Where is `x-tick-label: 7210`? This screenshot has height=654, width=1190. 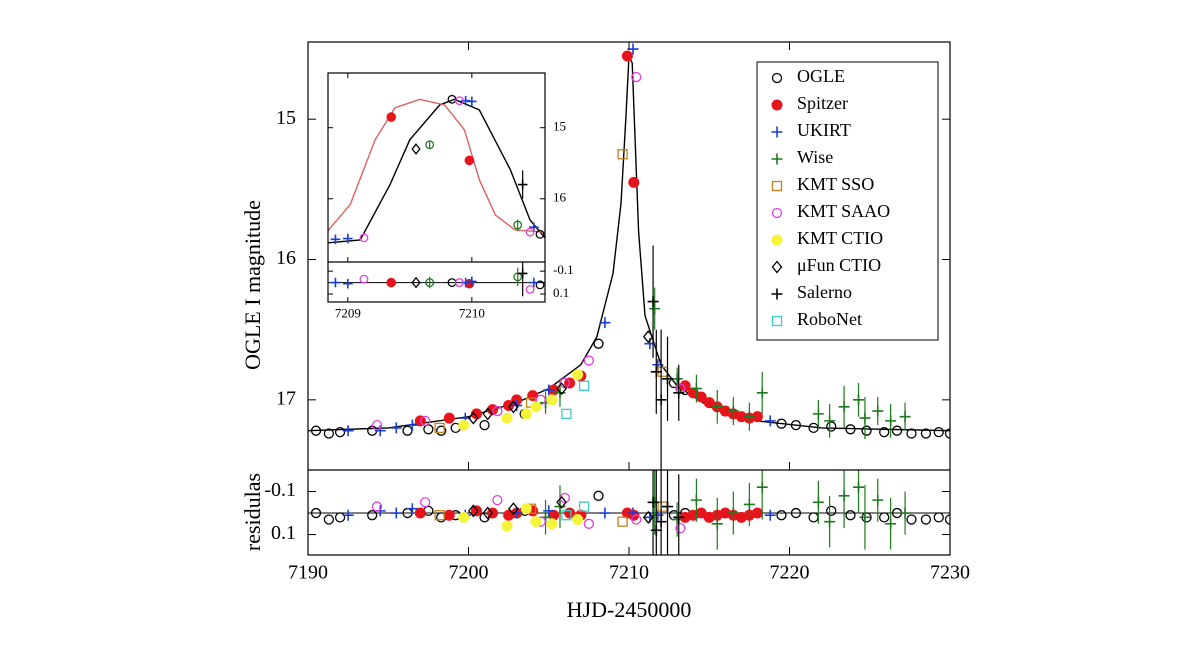 x-tick-label: 7210 is located at coordinates (629, 573).